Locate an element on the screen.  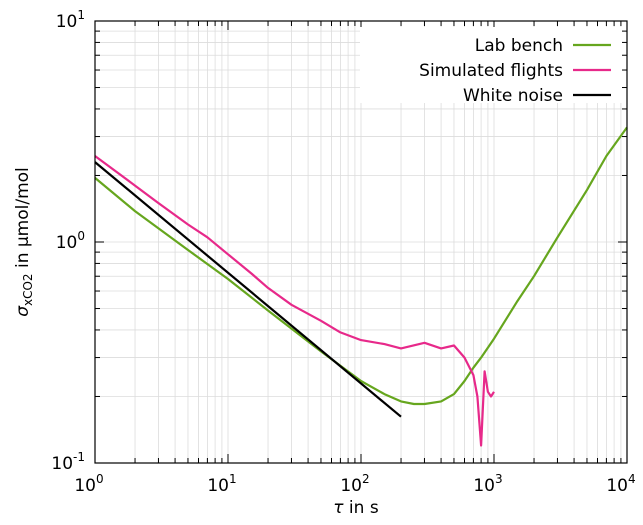
y-tick-label: 10⁰ is located at coordinates (70, 241).